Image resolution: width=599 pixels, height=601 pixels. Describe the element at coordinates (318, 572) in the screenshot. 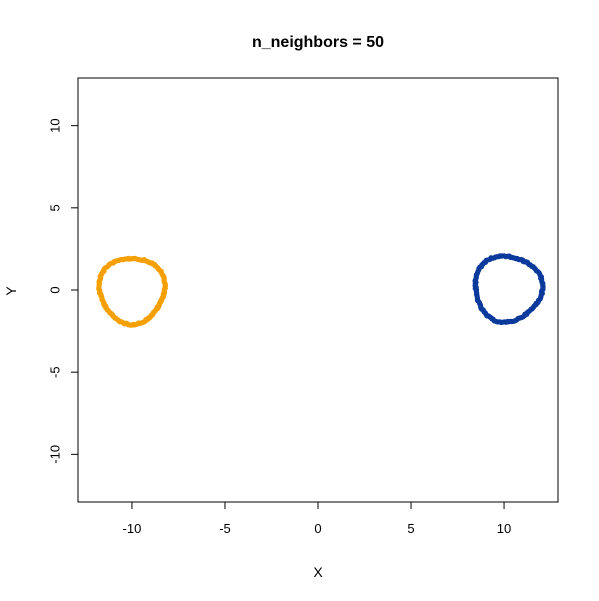

I see `x-axis-label: X` at that location.